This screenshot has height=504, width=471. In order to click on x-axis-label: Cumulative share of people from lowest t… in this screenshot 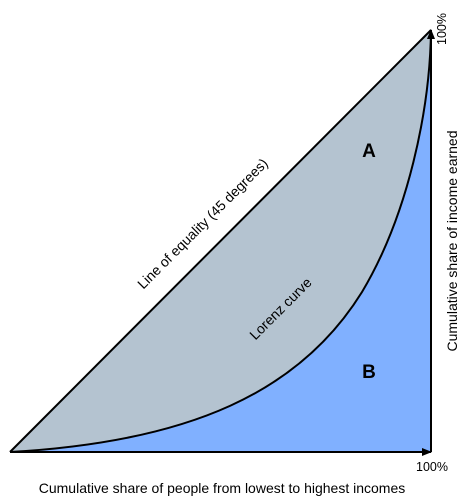, I will do `click(222, 488)`.